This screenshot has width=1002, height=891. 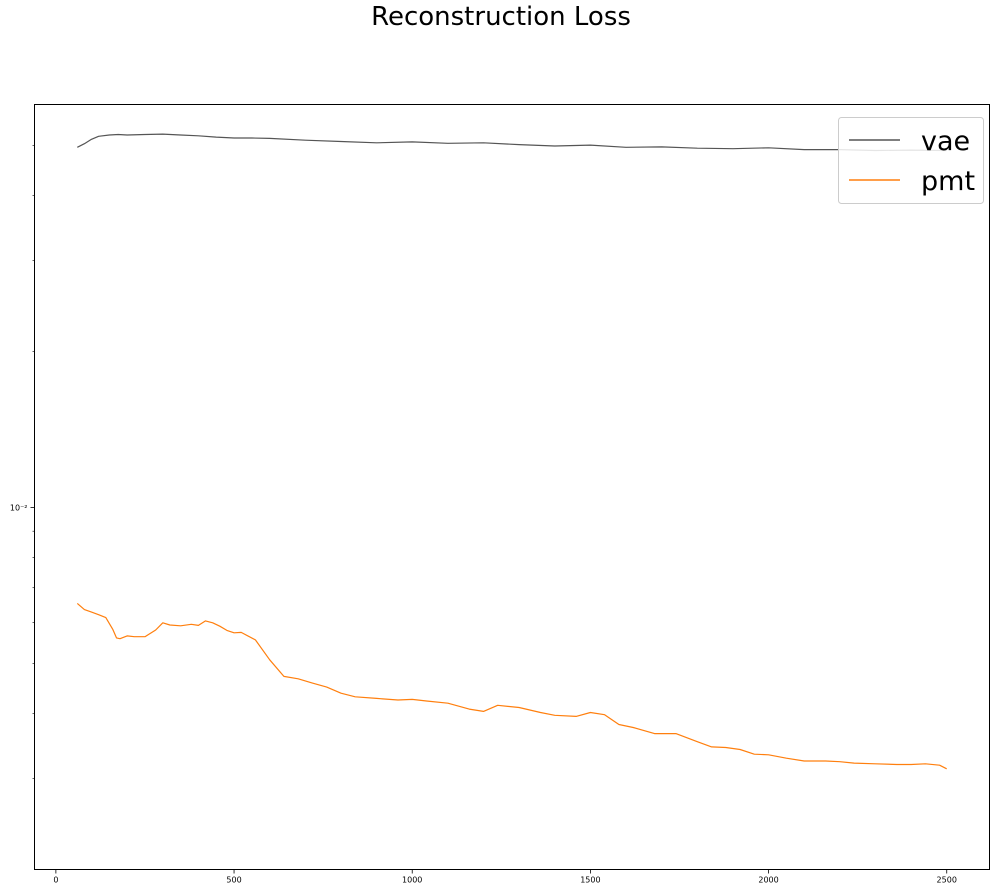 What do you see at coordinates (768, 880) in the screenshot?
I see `x-tick-label: 2000` at bounding box center [768, 880].